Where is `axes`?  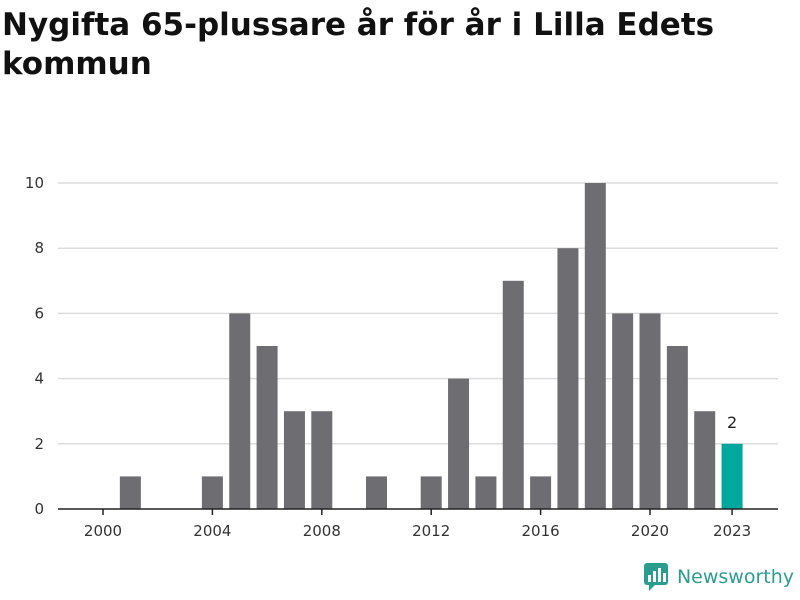 axes is located at coordinates (418, 511).